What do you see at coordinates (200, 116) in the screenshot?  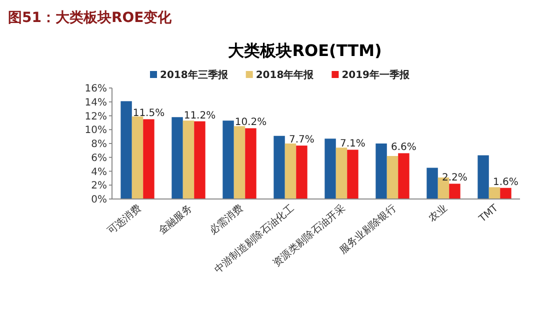 I see `data-label: 11.2%` at bounding box center [200, 116].